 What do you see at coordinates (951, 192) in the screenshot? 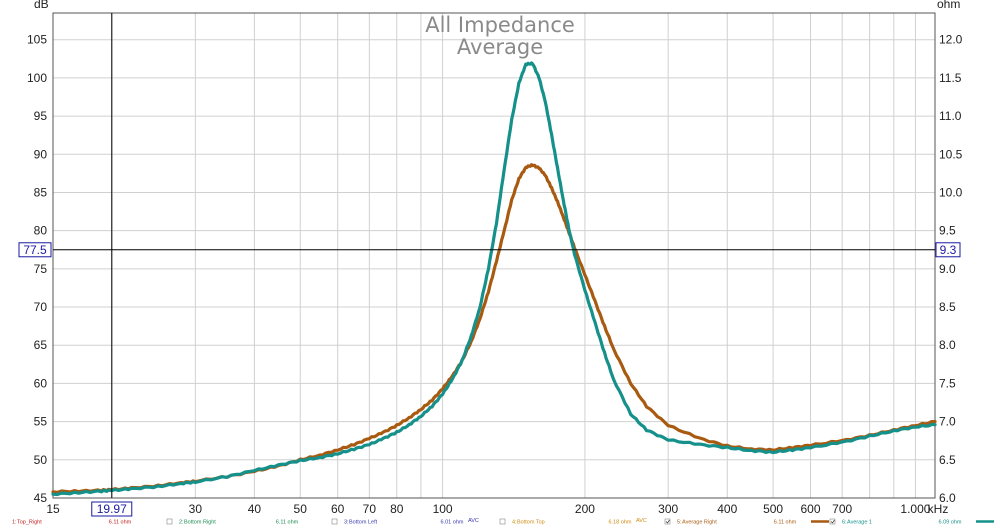
I see `y2-tick-label: 10.0` at bounding box center [951, 192].